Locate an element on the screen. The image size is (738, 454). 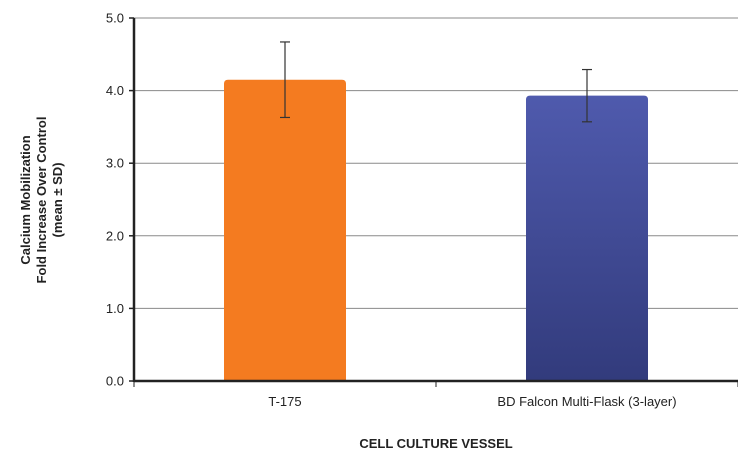
y-tick-label: 3.0 is located at coordinates (115, 163).